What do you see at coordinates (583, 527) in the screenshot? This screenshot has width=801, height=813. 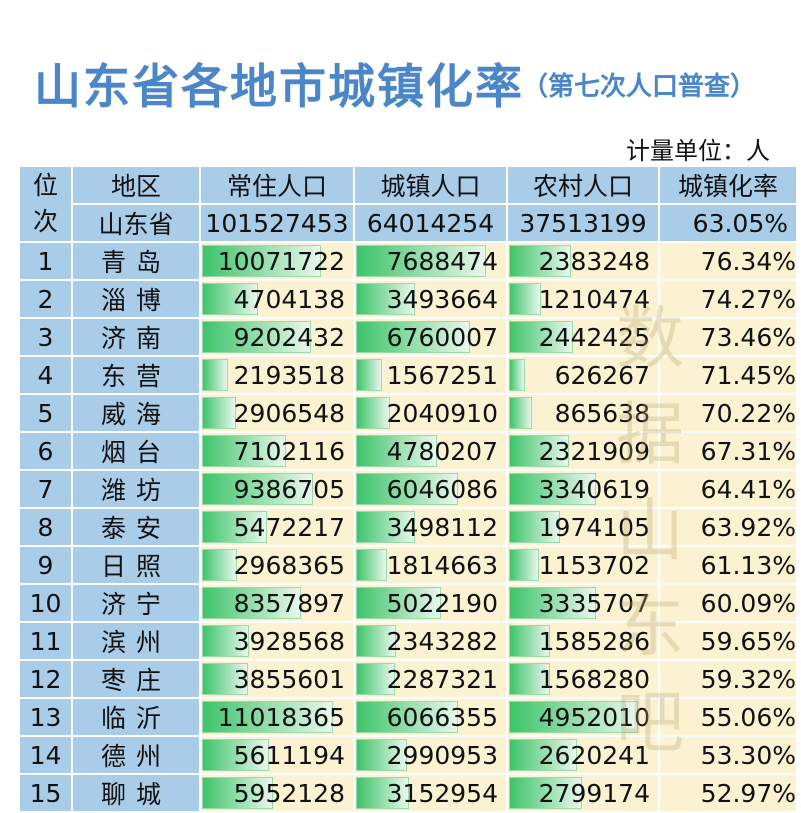 I see `rural-cell: 1974105` at bounding box center [583, 527].